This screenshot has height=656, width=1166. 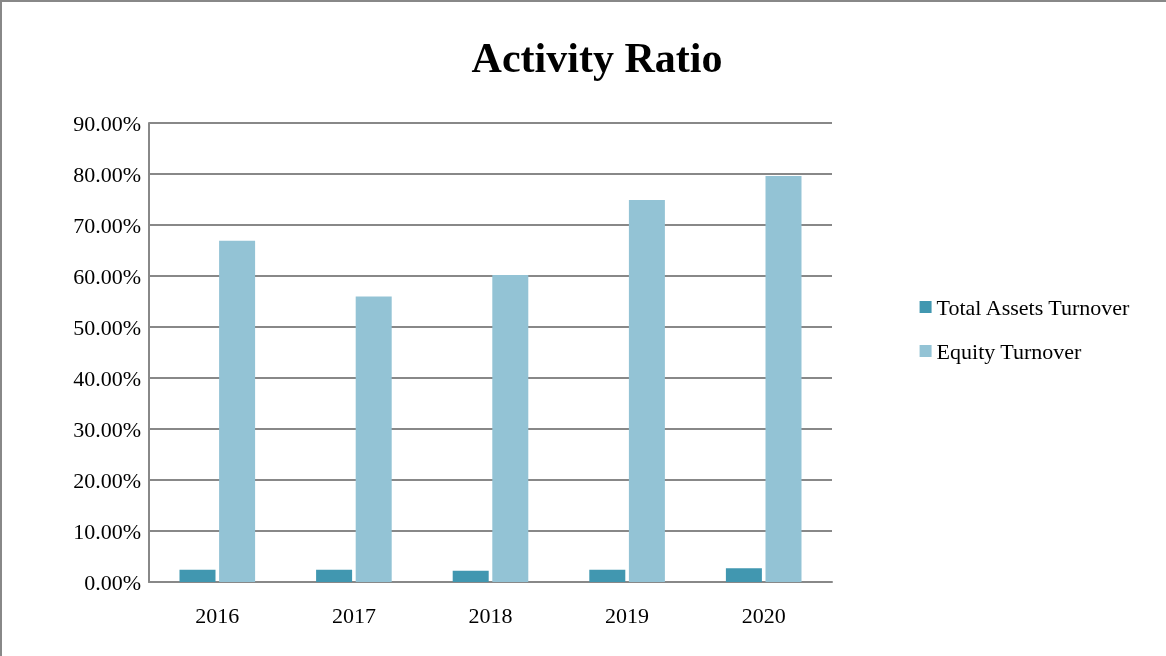 What do you see at coordinates (107, 225) in the screenshot?
I see `y-tick-label: 70.00%` at bounding box center [107, 225].